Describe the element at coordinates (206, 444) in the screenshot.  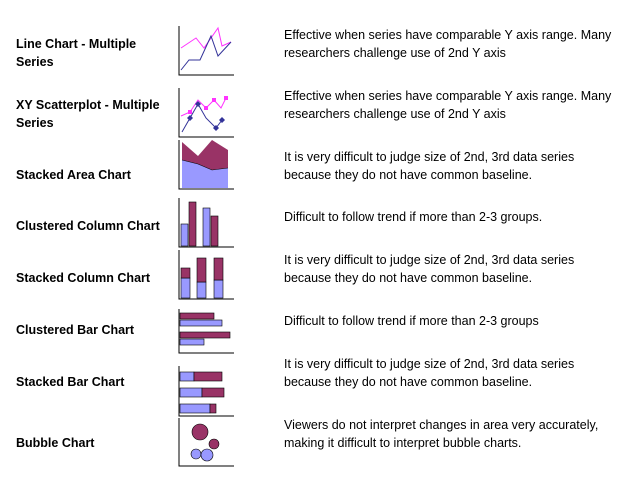
I see `bubble-chart-icon` at that location.